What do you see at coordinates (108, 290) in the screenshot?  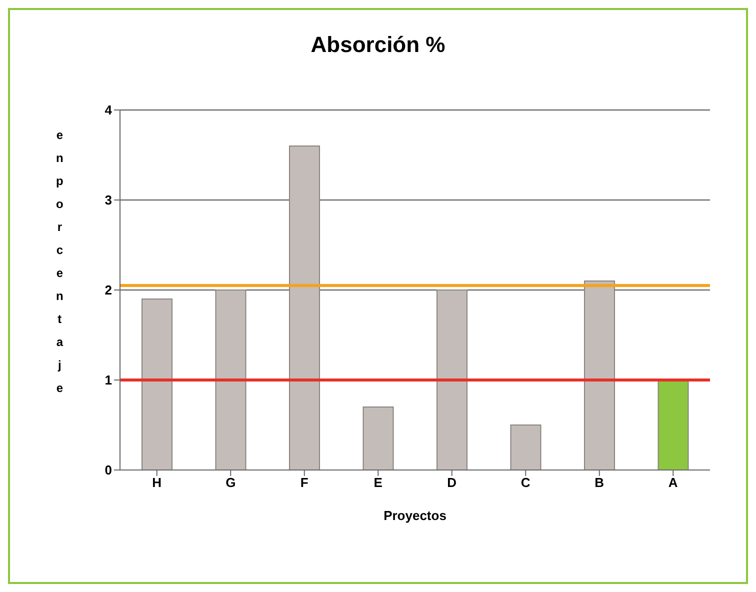 I see `y-tick-label: 2` at bounding box center [108, 290].